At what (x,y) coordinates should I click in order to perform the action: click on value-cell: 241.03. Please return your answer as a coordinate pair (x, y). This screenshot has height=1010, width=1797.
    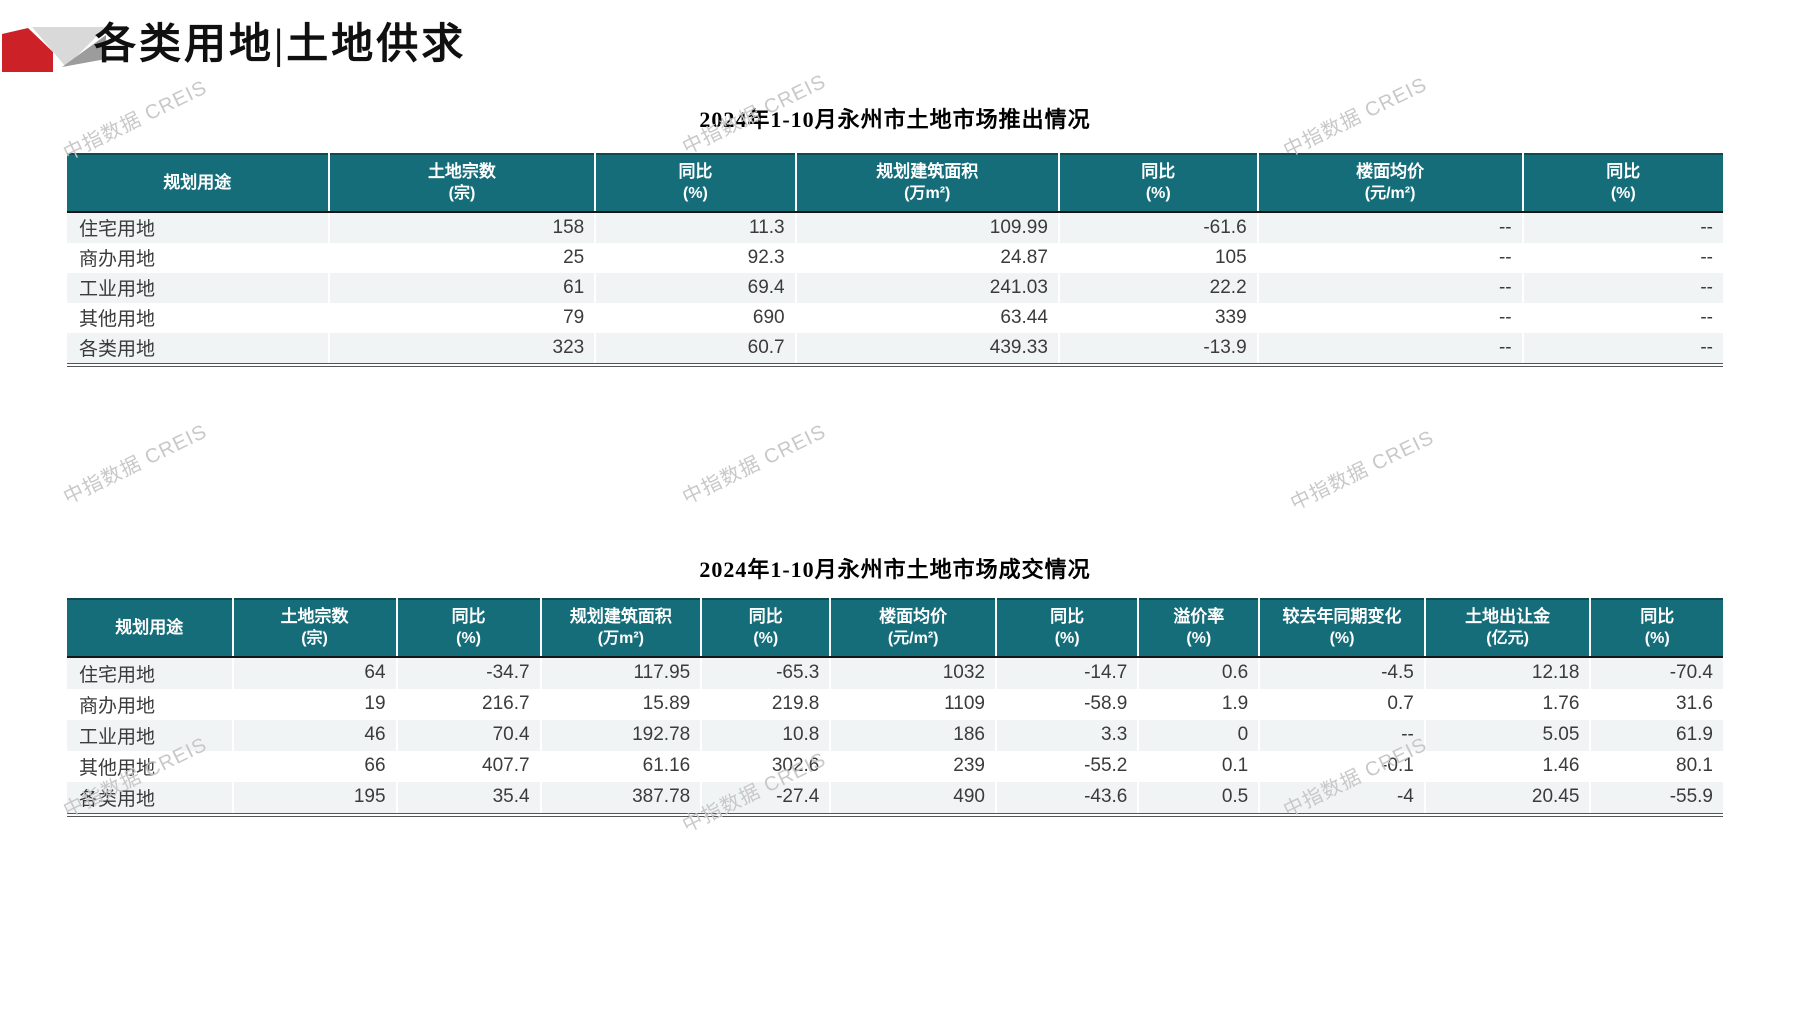
    Looking at the image, I should click on (927, 287).